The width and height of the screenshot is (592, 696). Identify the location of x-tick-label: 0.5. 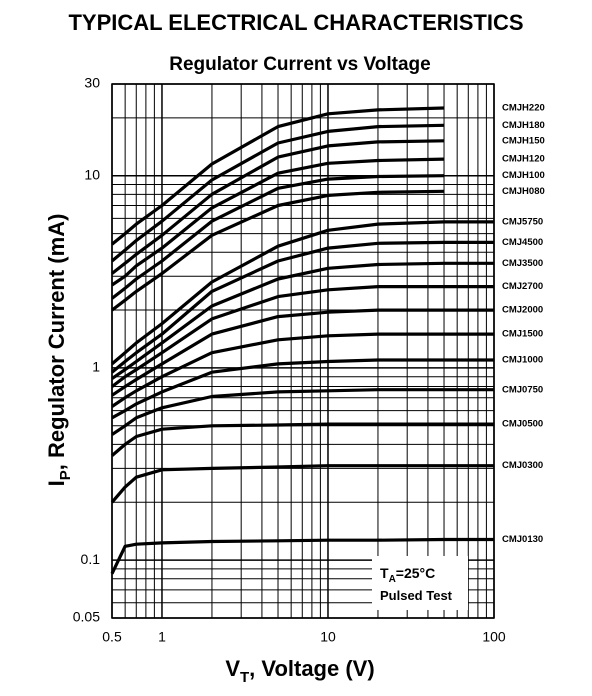
(112, 637).